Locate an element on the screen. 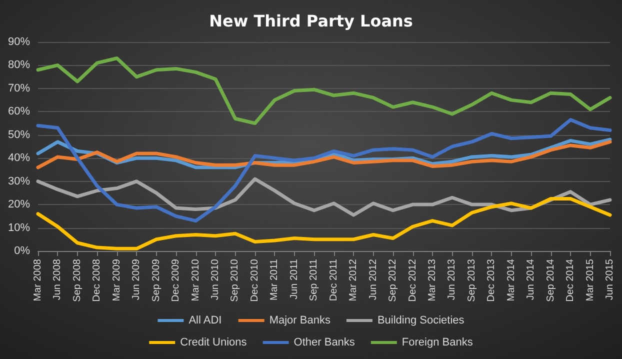 The image size is (622, 359). y-tick-label: 90% is located at coordinates (19, 42).